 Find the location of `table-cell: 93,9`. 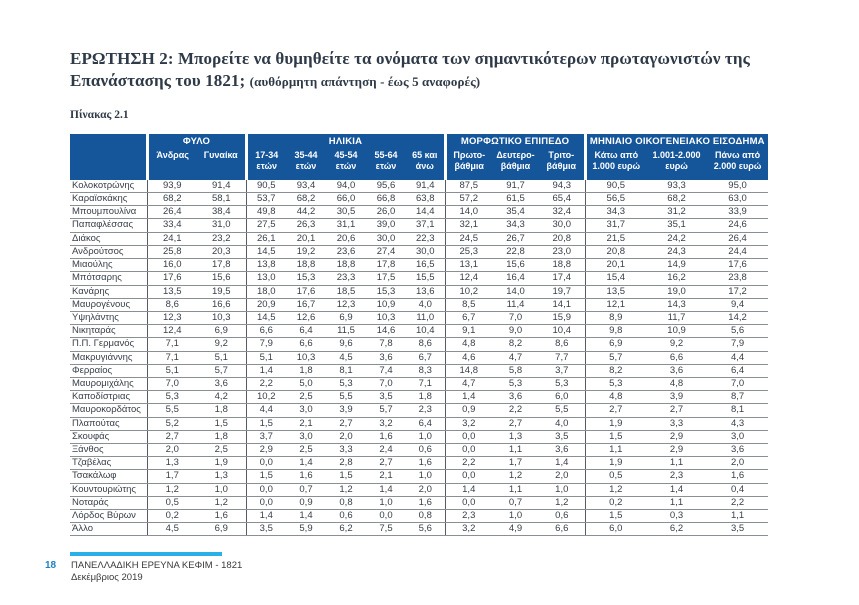

table-cell: 93,9 is located at coordinates (171, 186).